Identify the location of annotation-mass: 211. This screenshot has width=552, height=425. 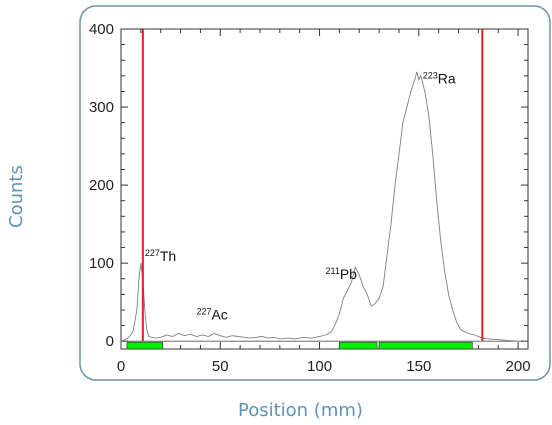
(332, 271).